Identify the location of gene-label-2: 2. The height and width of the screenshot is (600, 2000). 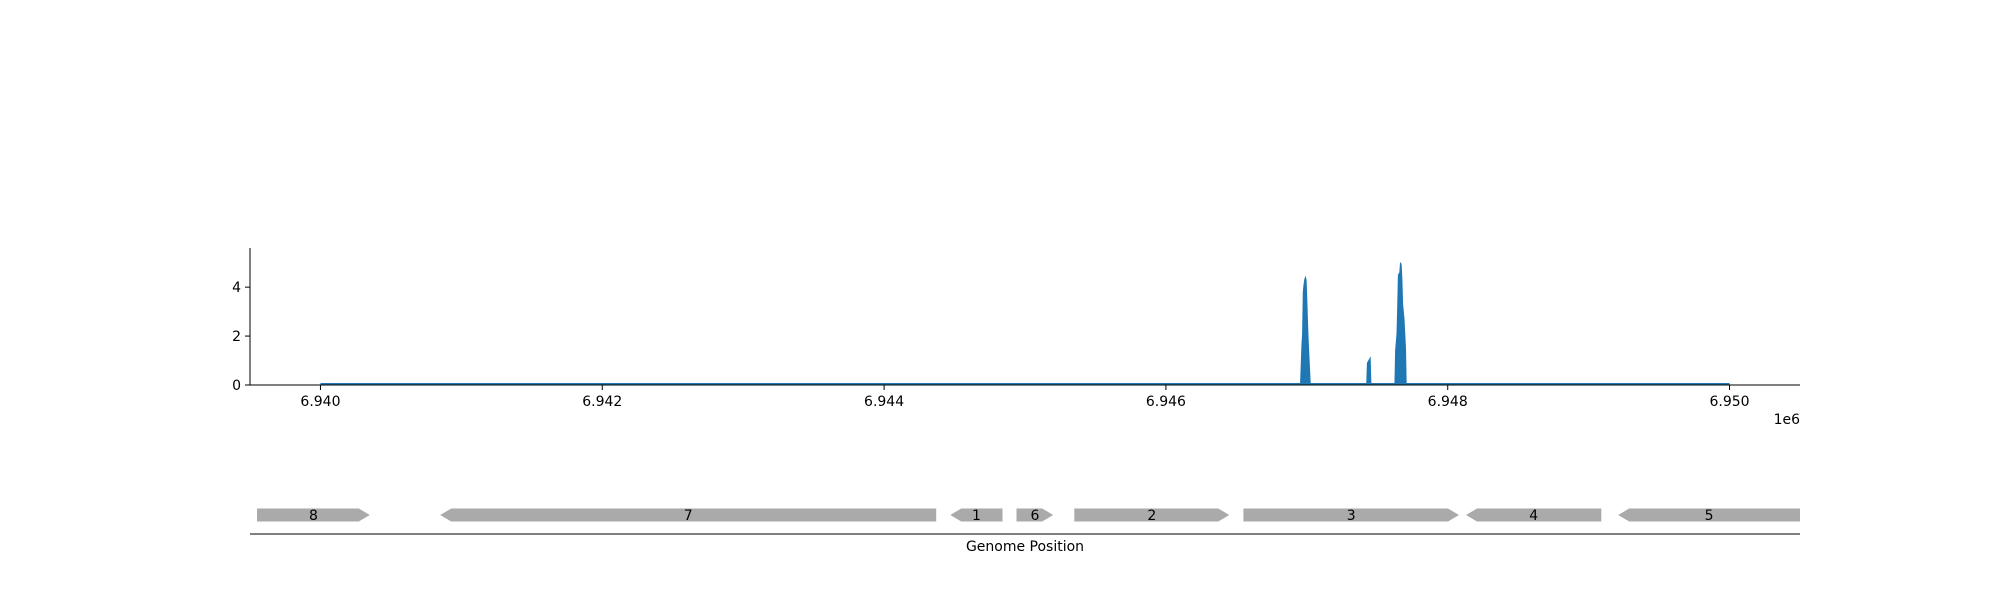
(1151, 516).